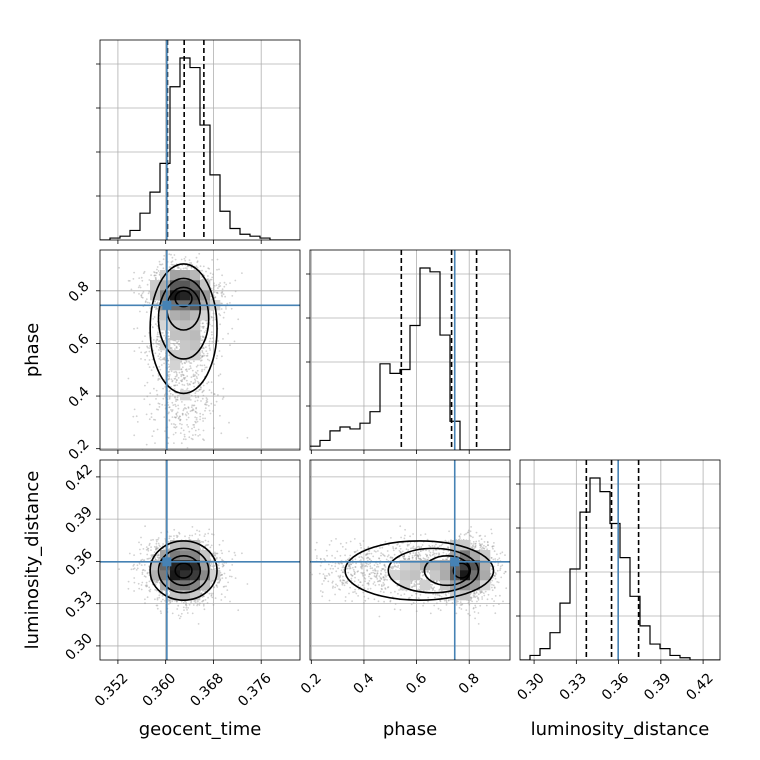  I want to click on contour-level, so click(183, 318).